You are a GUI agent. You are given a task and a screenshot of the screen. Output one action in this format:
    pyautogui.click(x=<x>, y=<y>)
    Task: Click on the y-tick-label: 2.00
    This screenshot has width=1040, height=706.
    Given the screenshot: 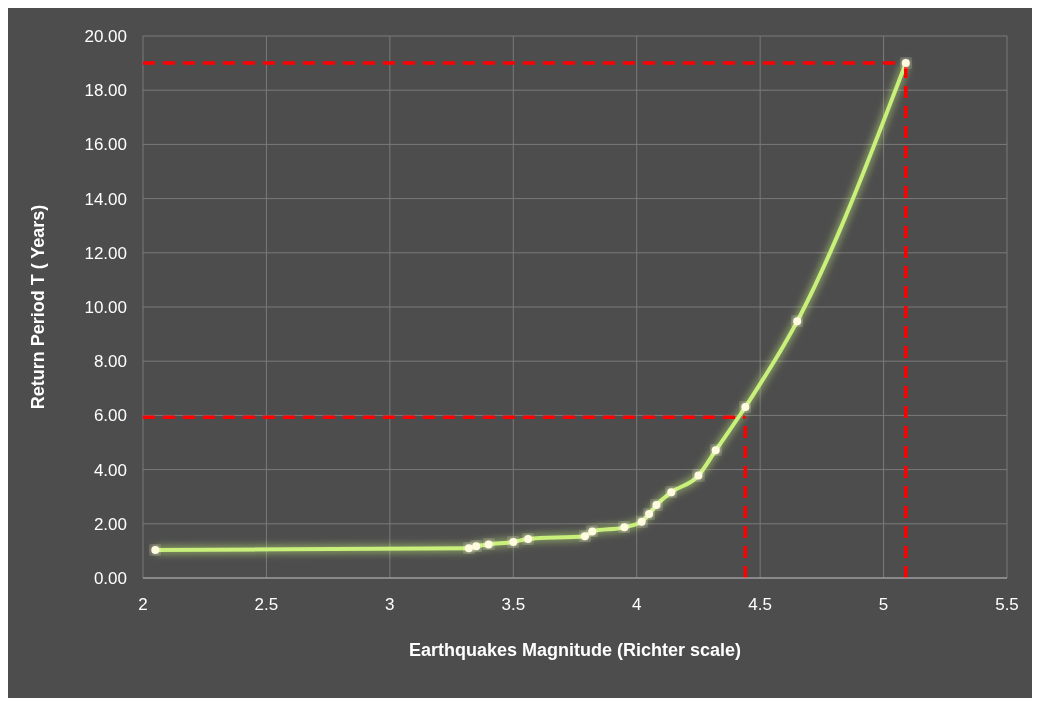 What is the action you would take?
    pyautogui.click(x=110, y=524)
    